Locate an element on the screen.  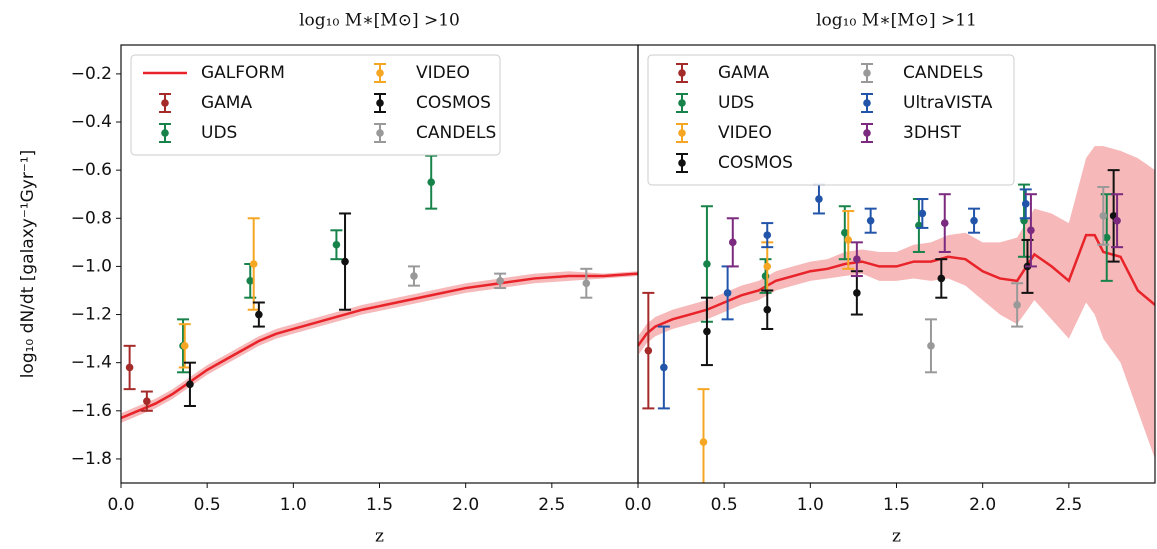
y-tick-label: −0.4 is located at coordinates (91, 122).